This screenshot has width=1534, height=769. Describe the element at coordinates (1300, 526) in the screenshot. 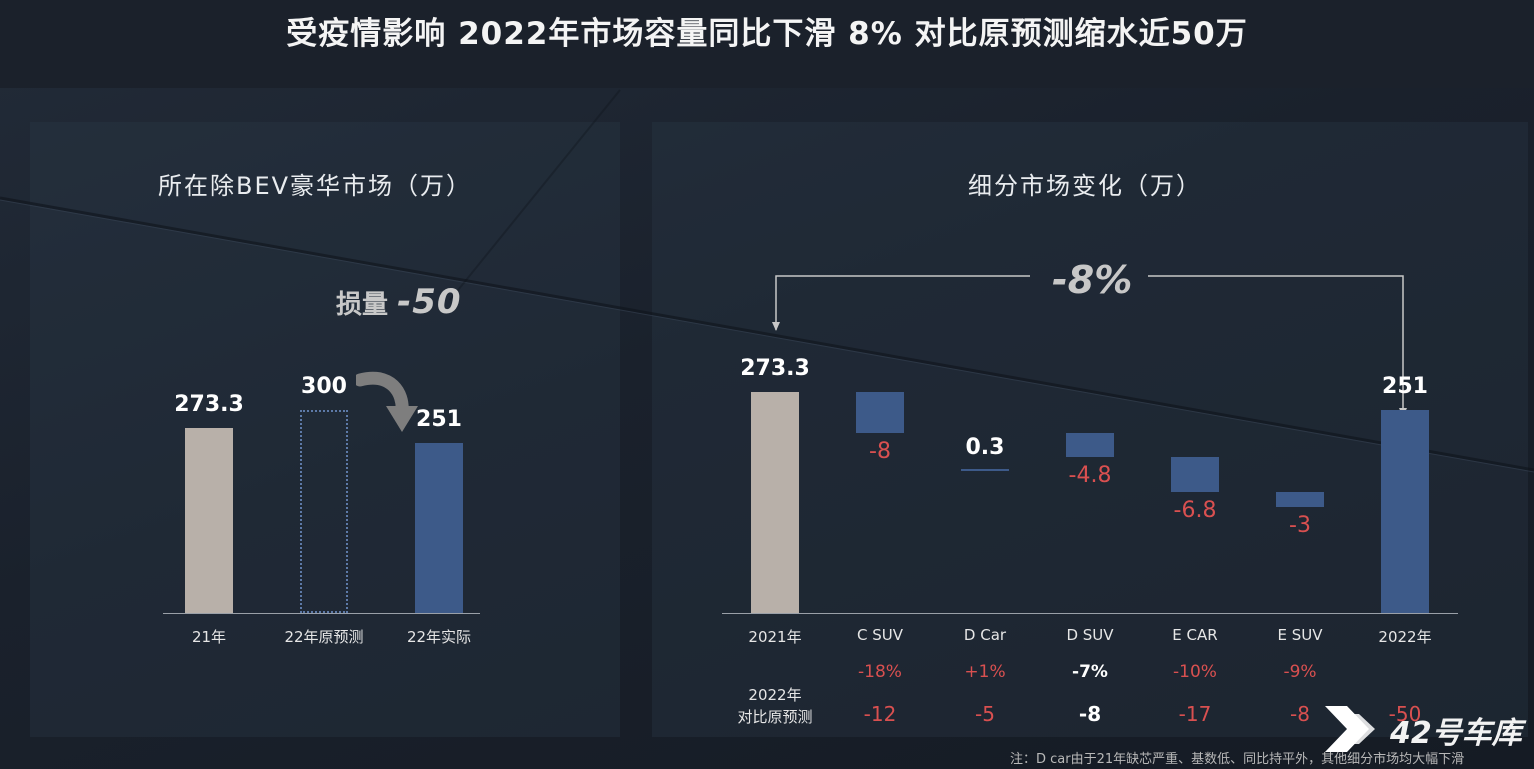

I see `waterfall-value-5: -3` at that location.